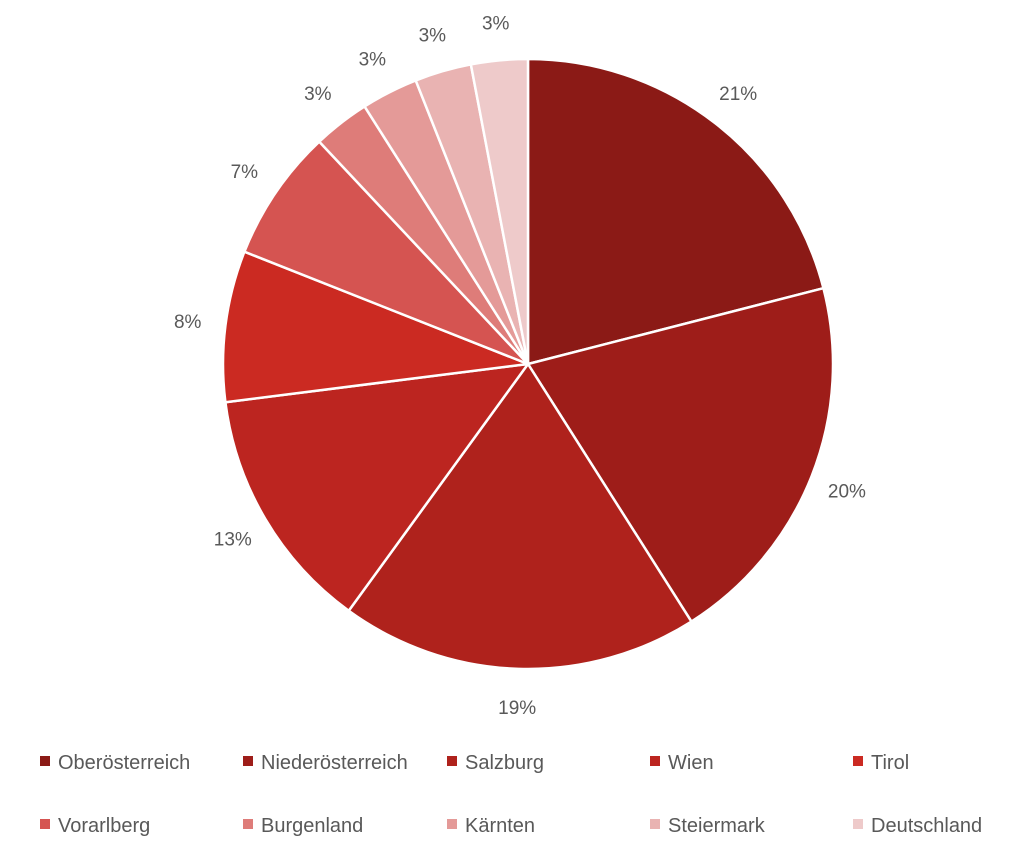 The image size is (1024, 861). Describe the element at coordinates (496, 24) in the screenshot. I see `data-label-deutschland: 3%` at that location.